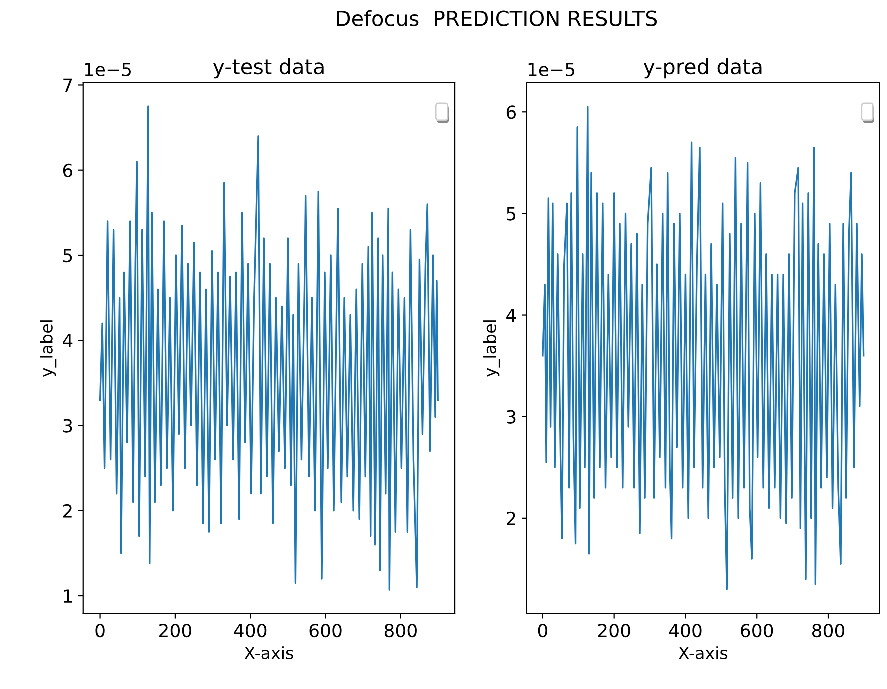 This screenshot has width=887, height=689. I want to click on text: Defocus PREDICTION RESULTS, so click(497, 18).